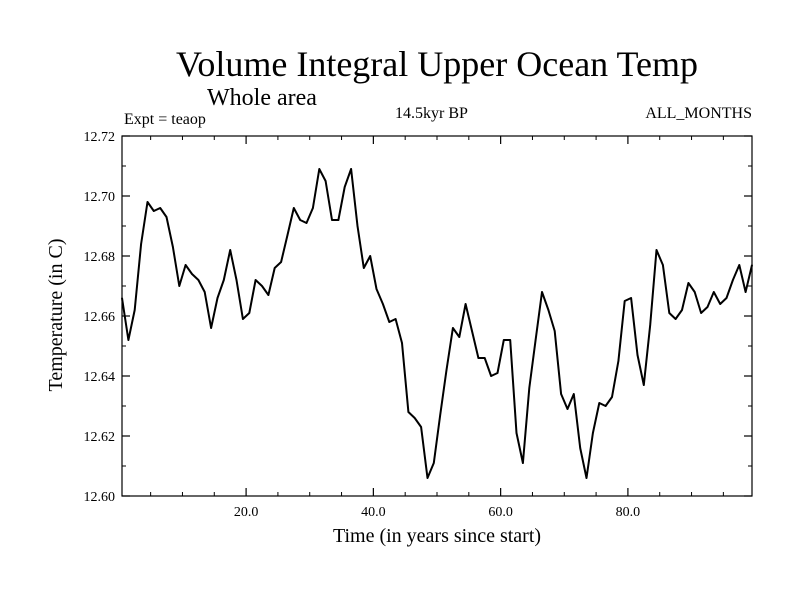  I want to click on y-tick-label: 12.68, so click(100, 257).